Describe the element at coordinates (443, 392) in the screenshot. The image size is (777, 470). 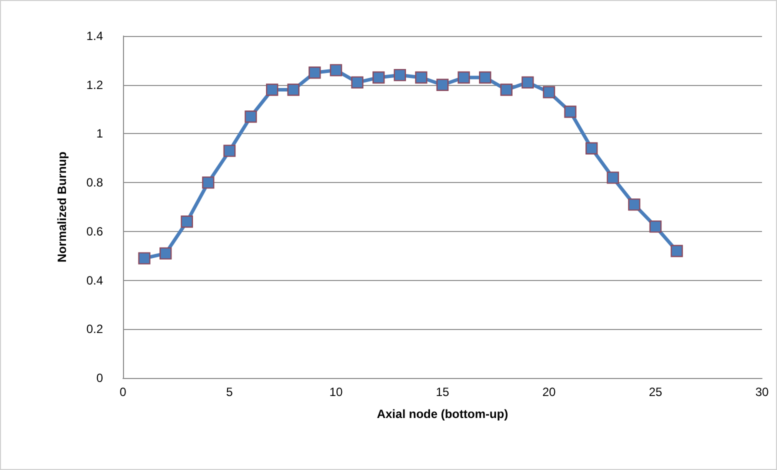
I see `x-tick-label: 15` at that location.